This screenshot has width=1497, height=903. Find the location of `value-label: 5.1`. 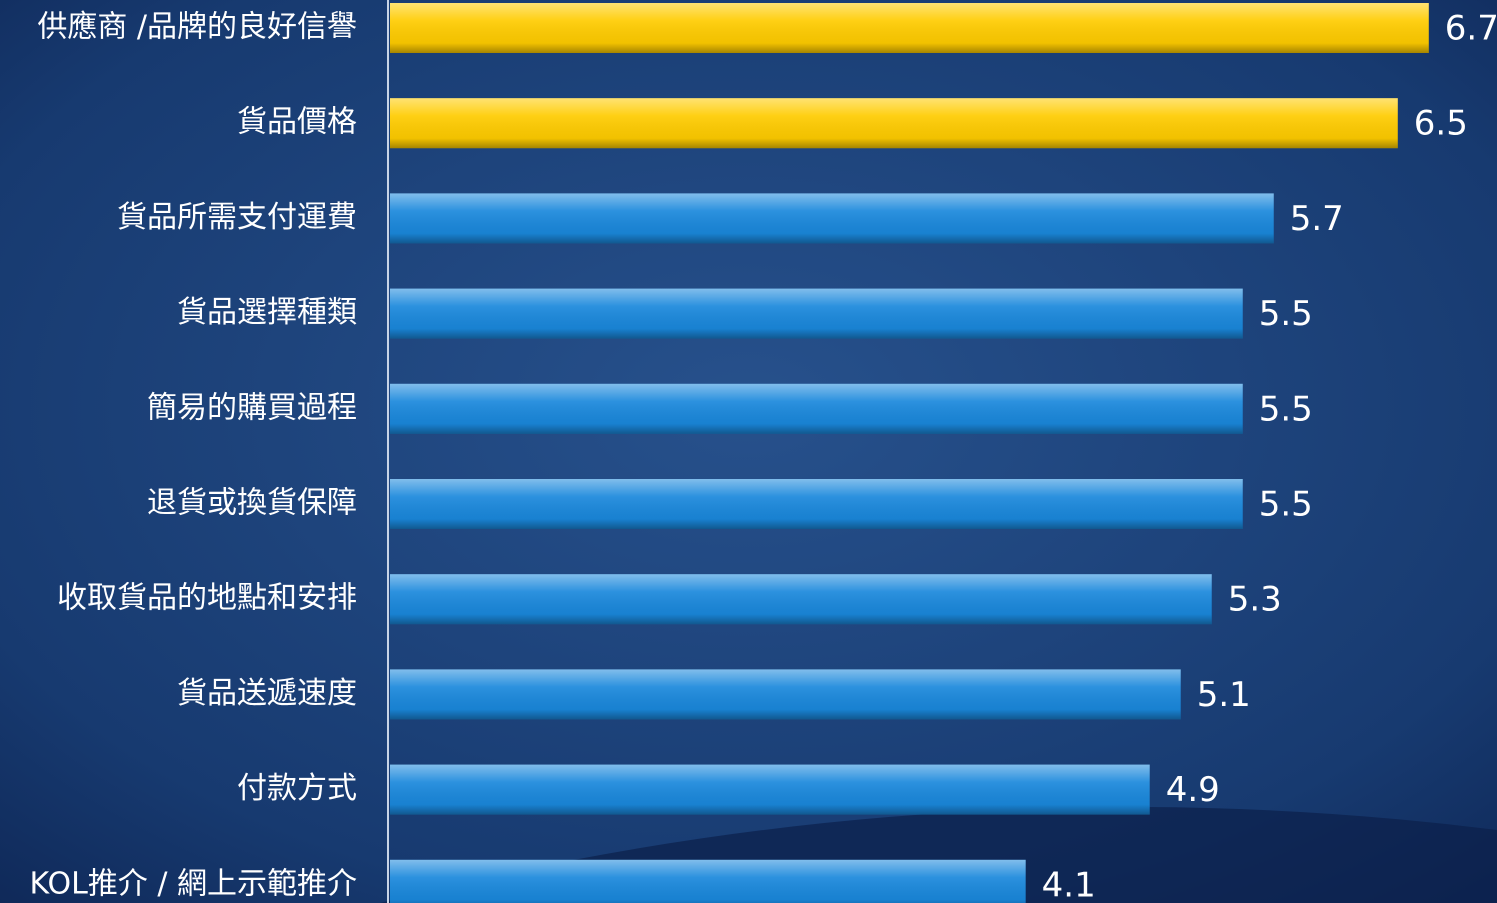

value-label: 5.1 is located at coordinates (1224, 695).